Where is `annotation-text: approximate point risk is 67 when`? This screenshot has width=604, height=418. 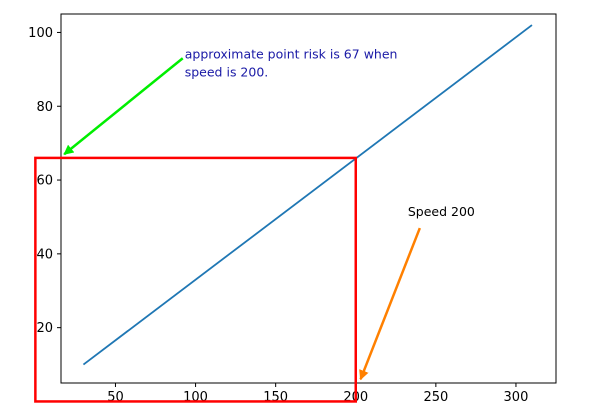 annotation-text: approximate point risk is 67 when is located at coordinates (291, 53).